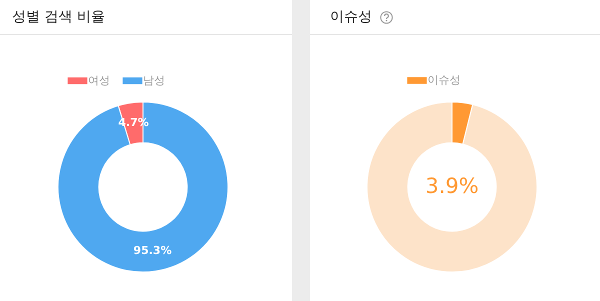  What do you see at coordinates (351, 17) in the screenshot?
I see `chart-title: 이슈성` at bounding box center [351, 17].